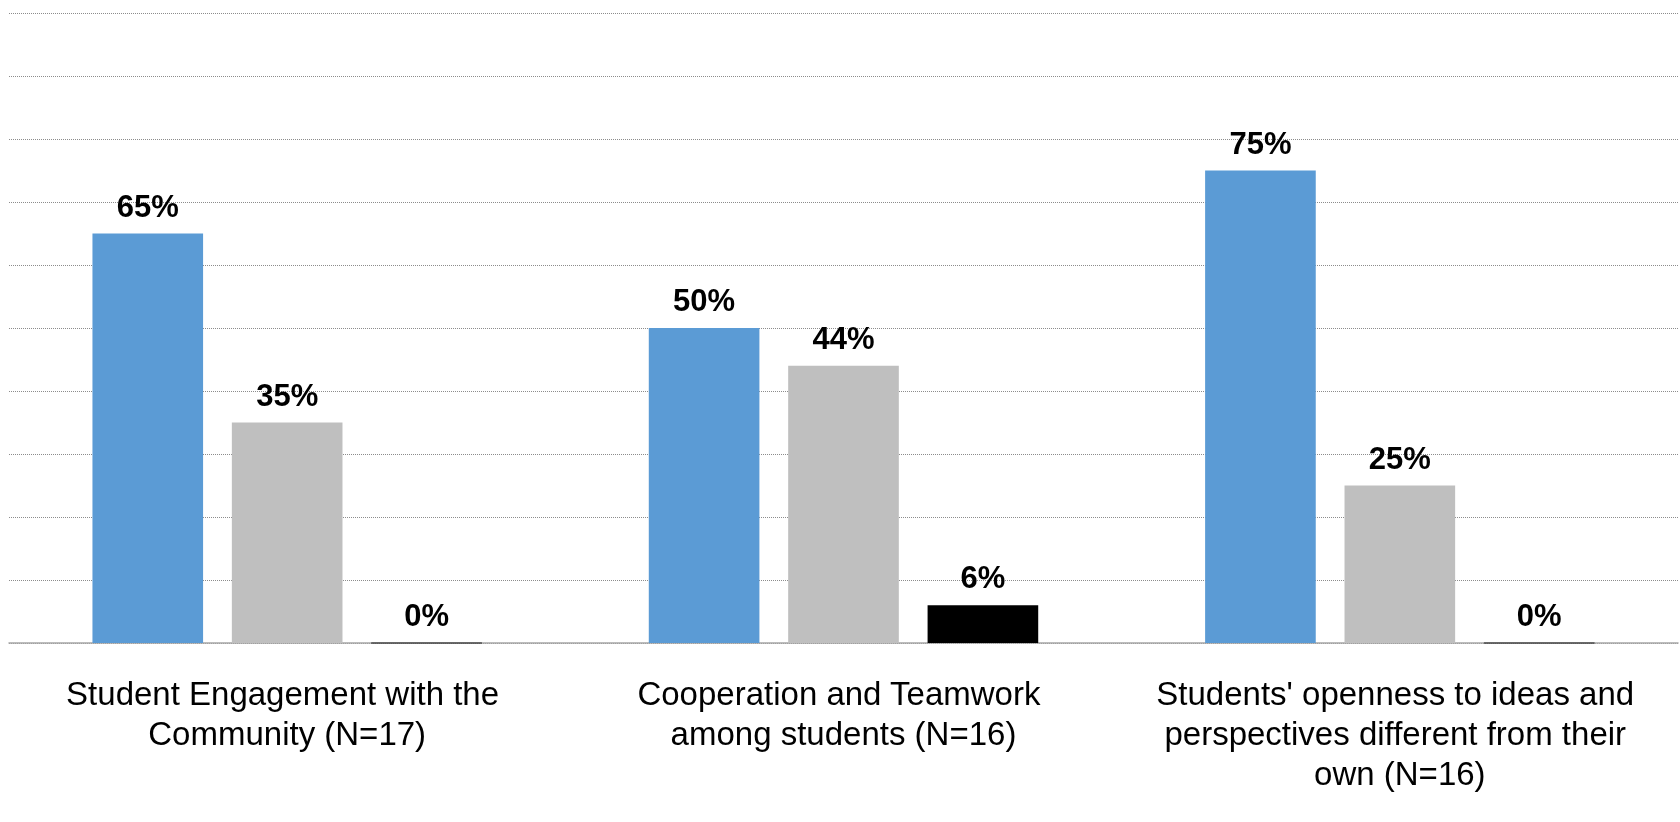 This screenshot has height=822, width=1680. Describe the element at coordinates (843, 338) in the screenshot. I see `data-label: 44%` at that location.